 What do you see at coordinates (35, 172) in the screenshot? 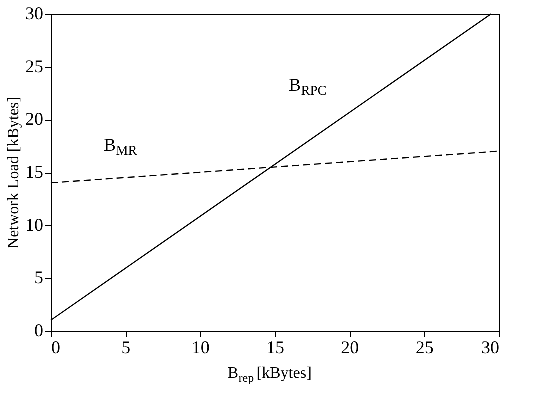
I see `y-tick-label: 15` at bounding box center [35, 172].